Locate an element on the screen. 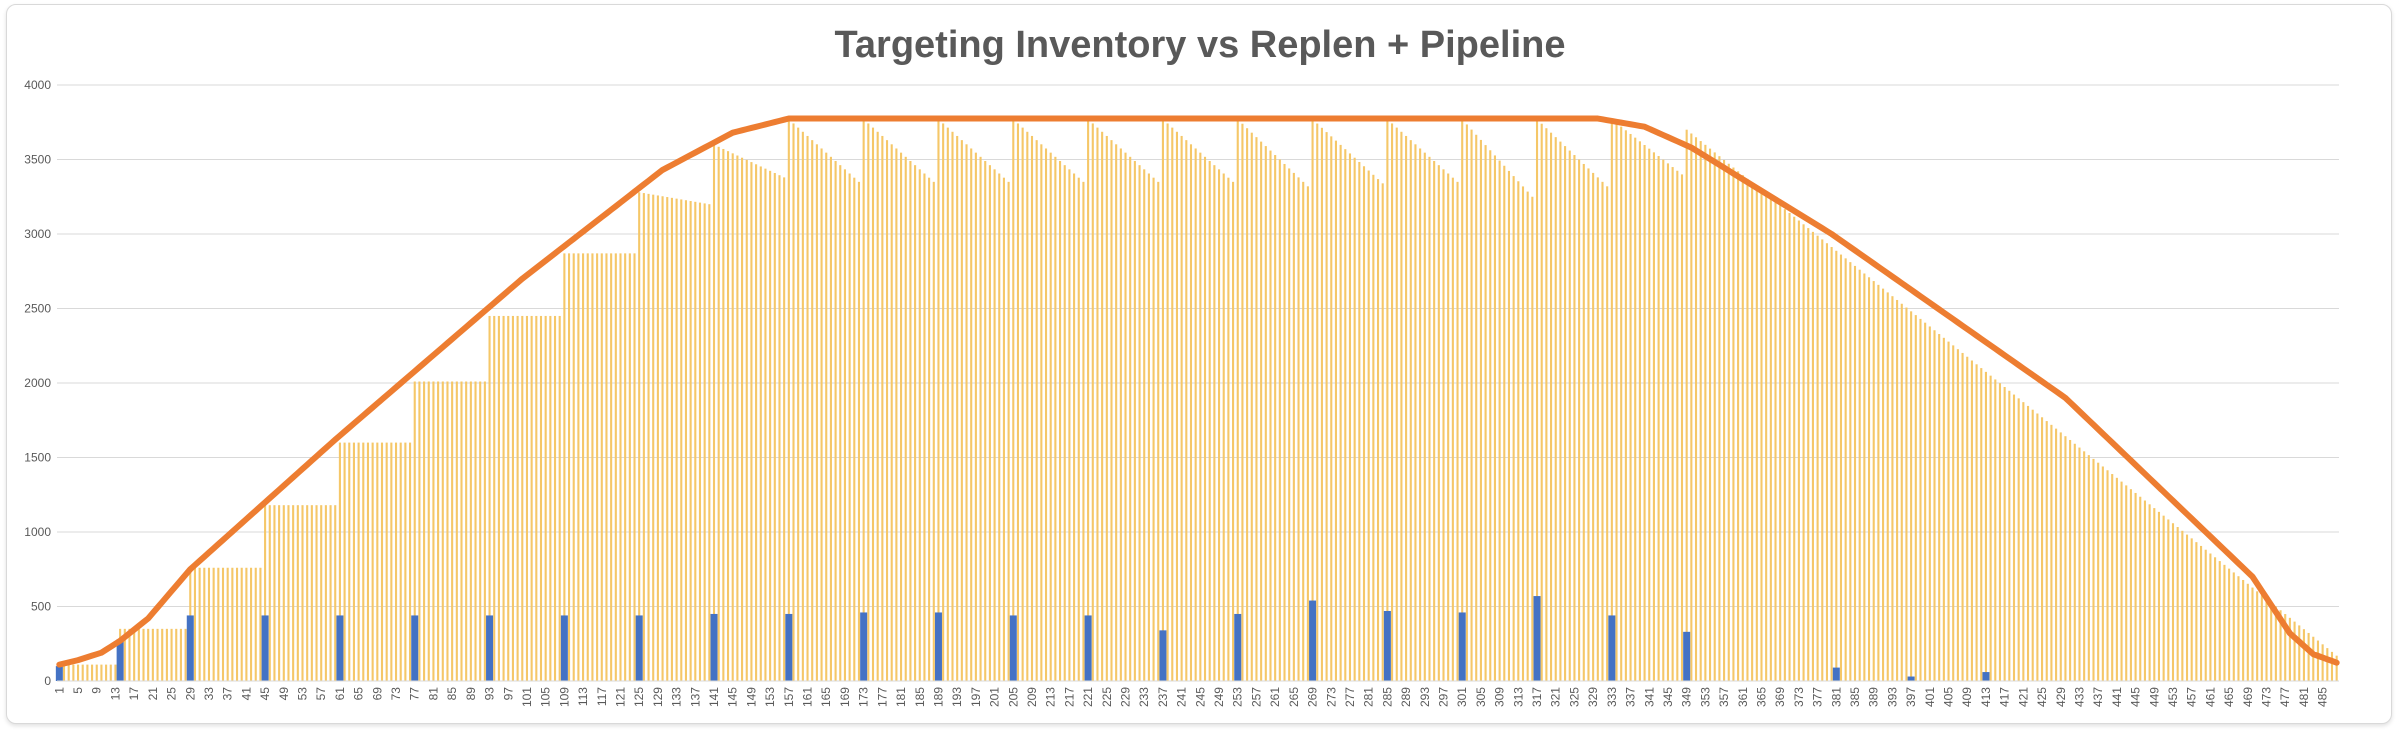  x-tick-label: 13 is located at coordinates (115, 694).